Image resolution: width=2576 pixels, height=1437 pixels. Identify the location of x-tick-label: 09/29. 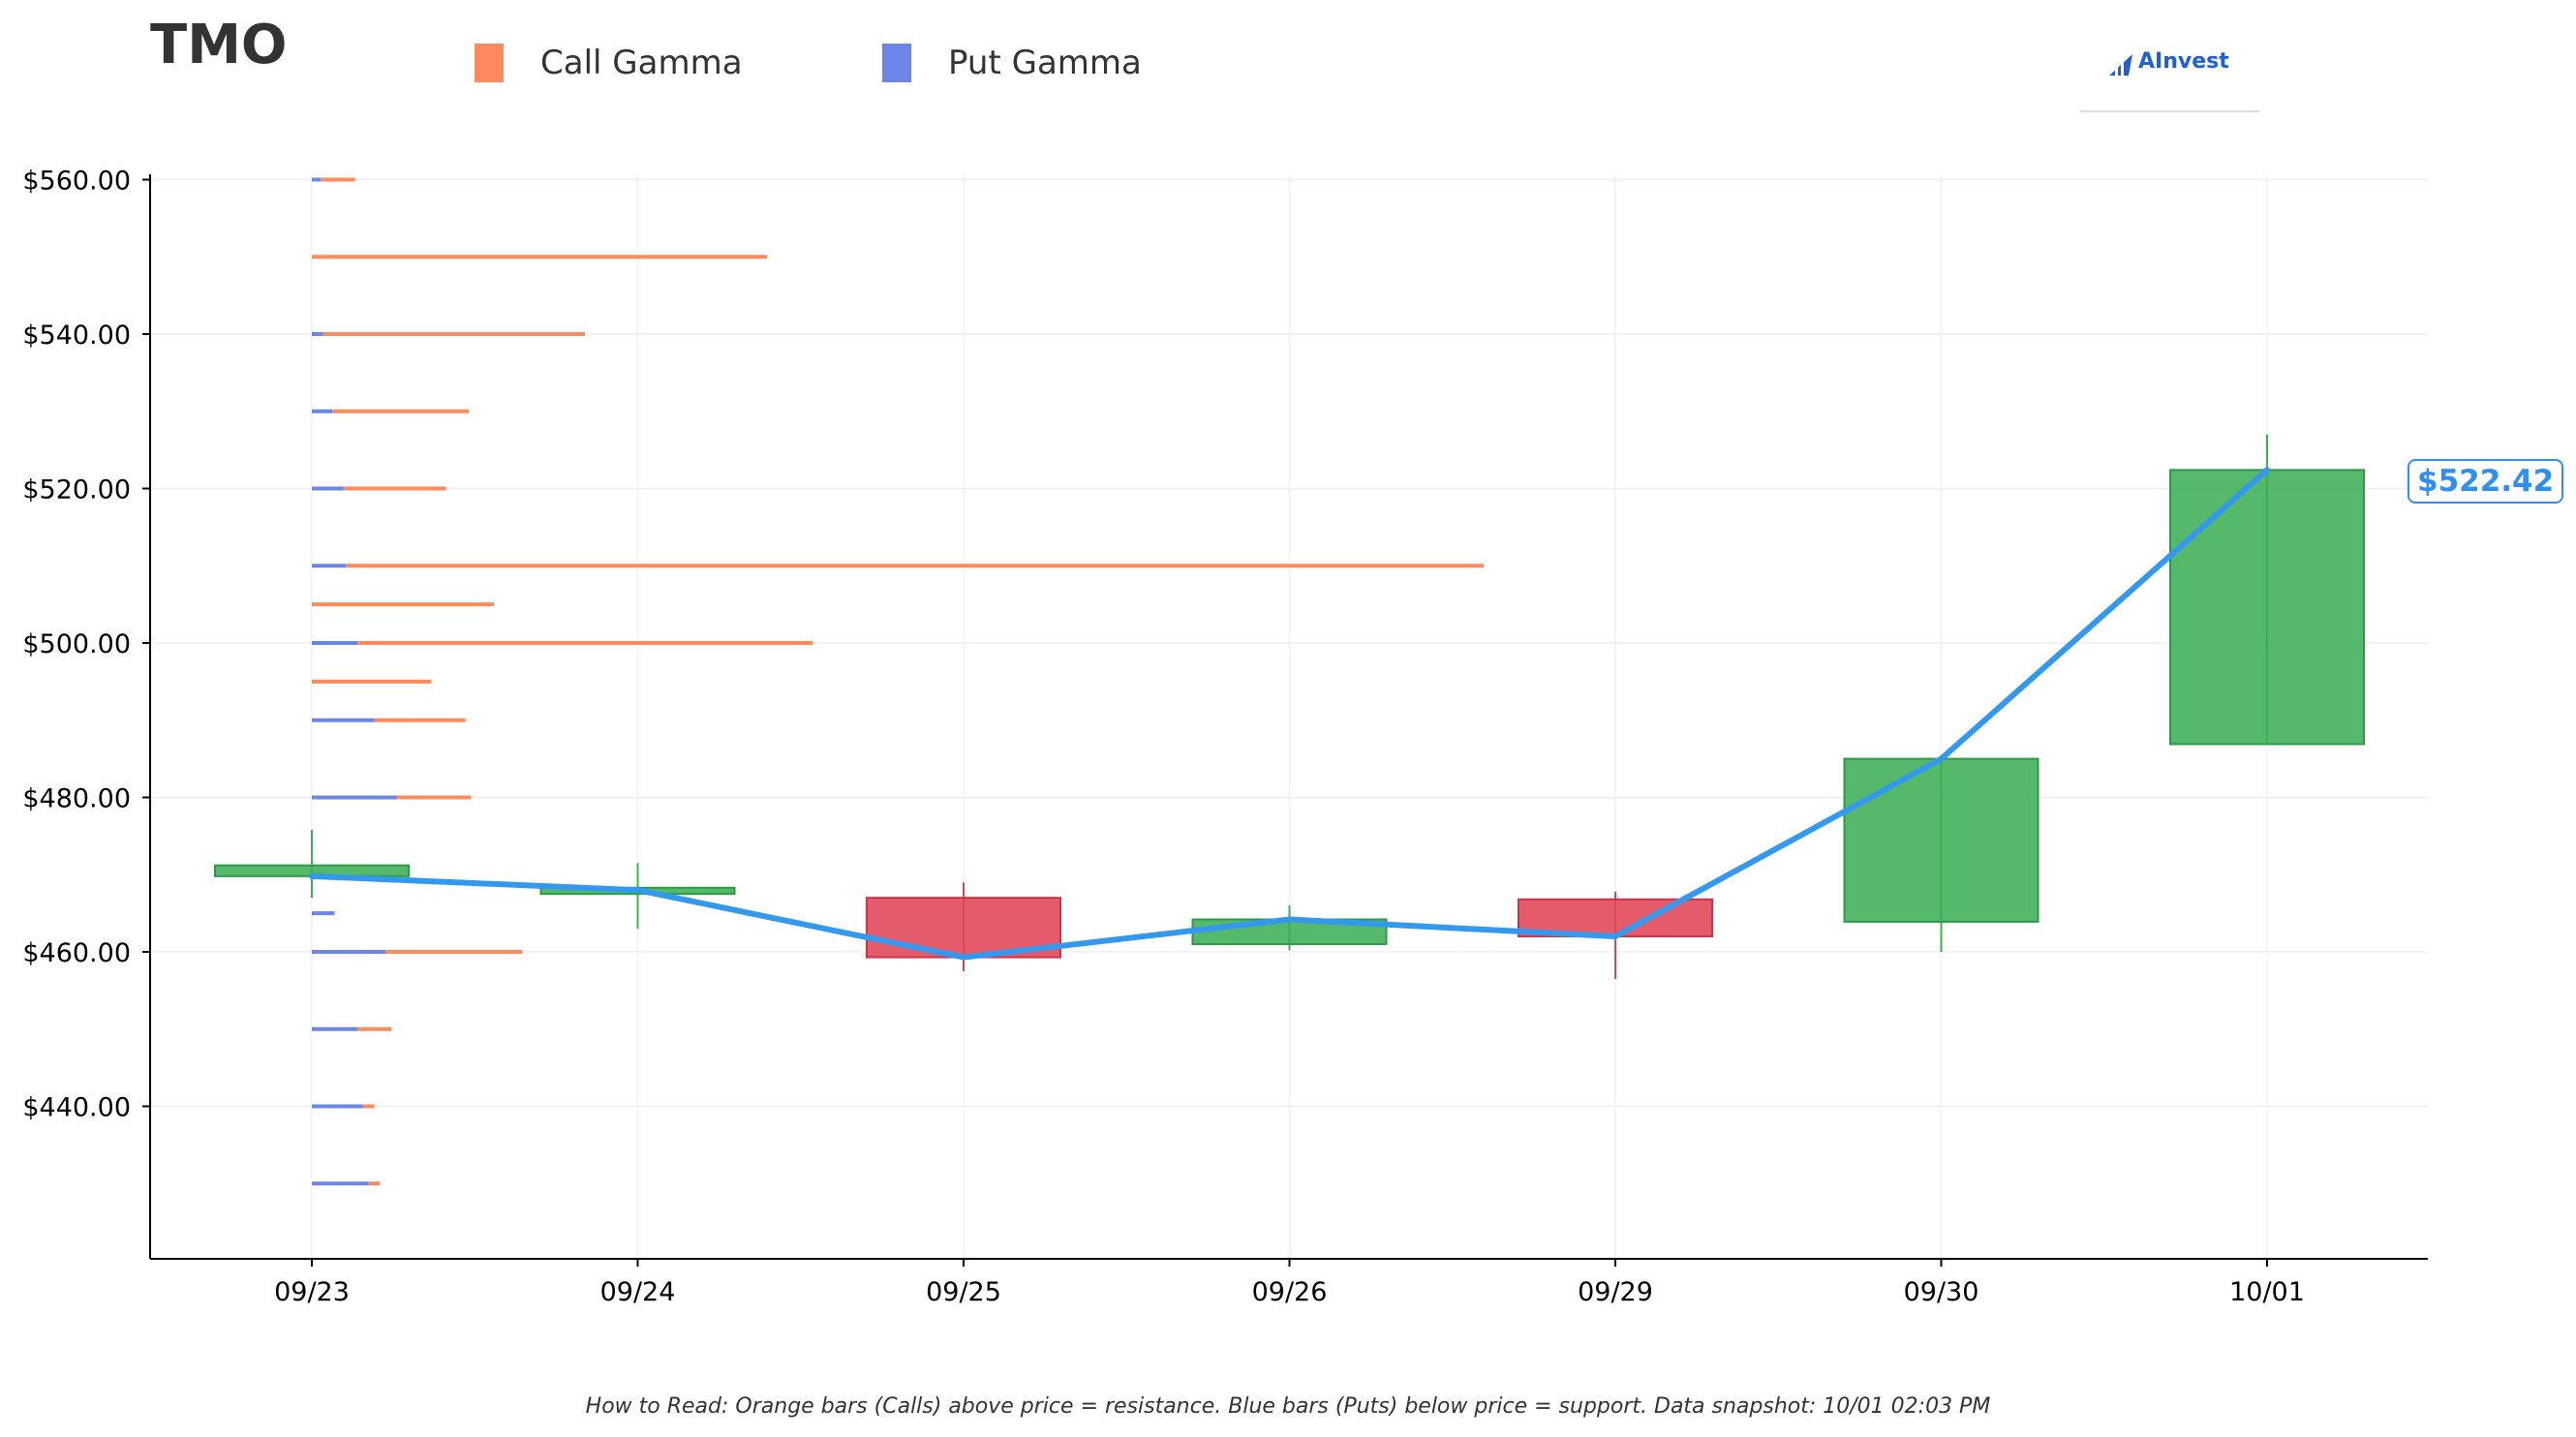
(1615, 1292).